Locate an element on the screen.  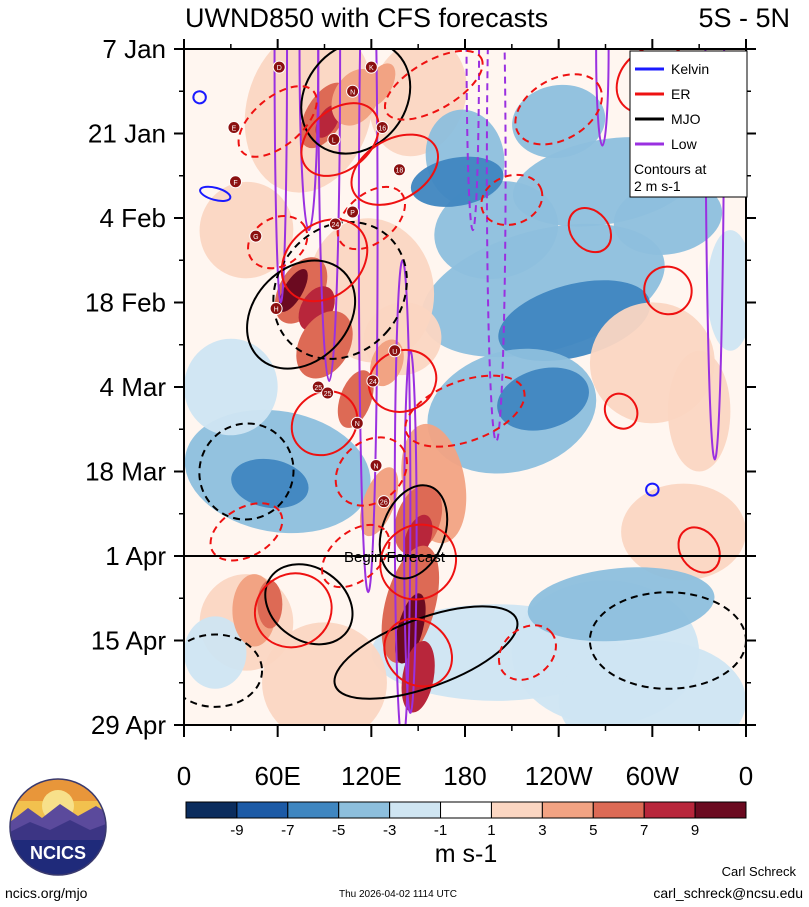
colorbar-tick-label: 5 is located at coordinates (593, 830).